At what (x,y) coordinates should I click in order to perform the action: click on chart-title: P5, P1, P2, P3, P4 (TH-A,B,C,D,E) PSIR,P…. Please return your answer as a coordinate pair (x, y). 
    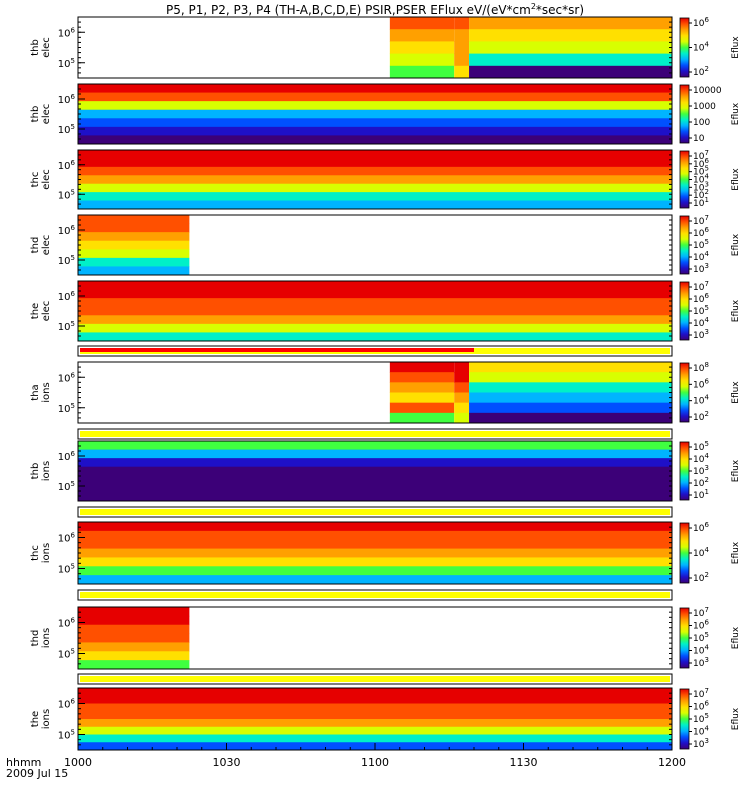
    Looking at the image, I should click on (375, 9).